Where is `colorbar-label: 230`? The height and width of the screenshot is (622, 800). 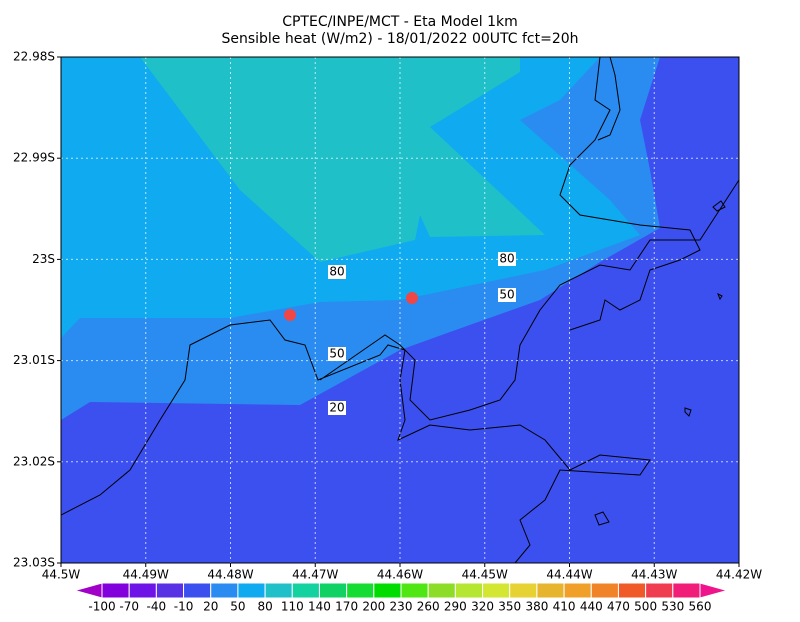
colorbar-label: 230 is located at coordinates (401, 607).